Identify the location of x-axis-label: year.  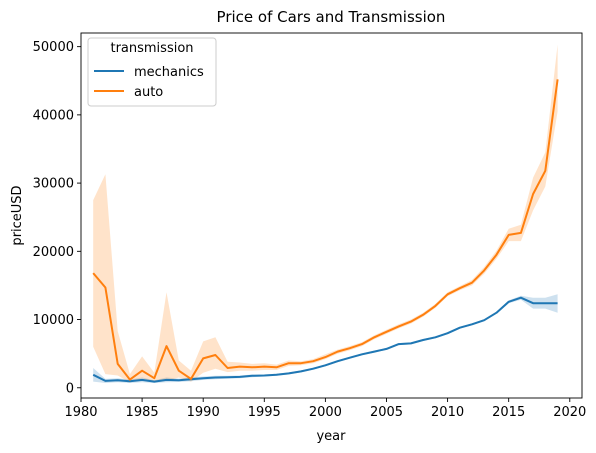
(331, 436).